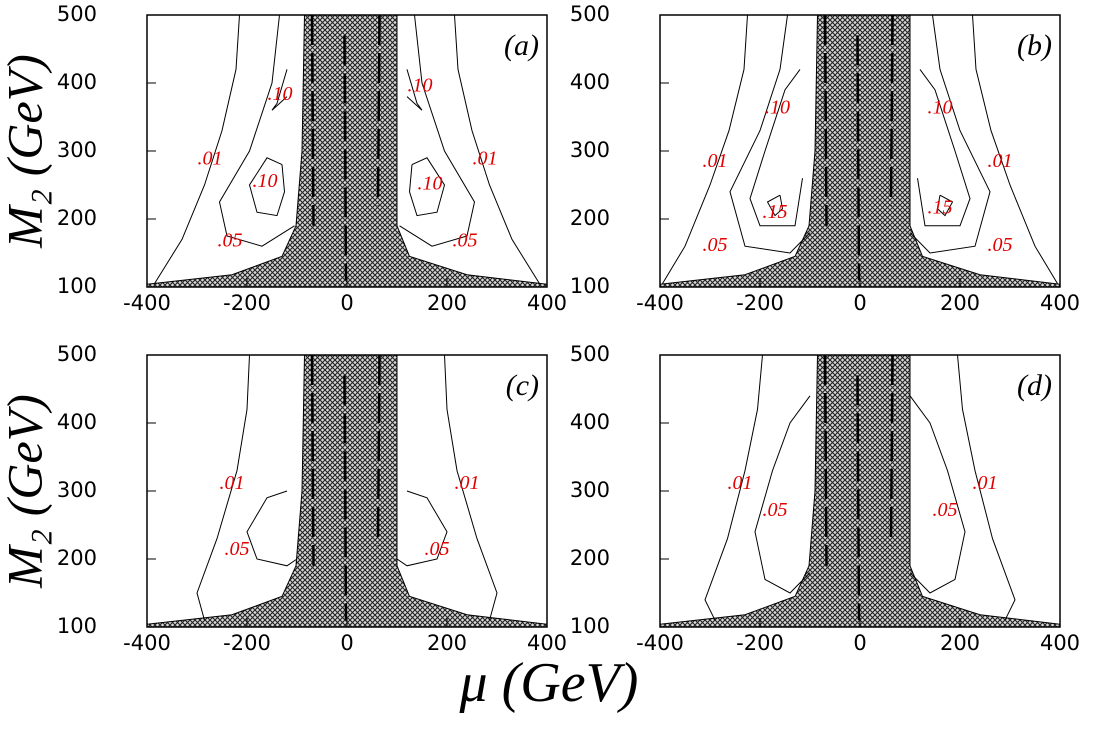  What do you see at coordinates (522, 385) in the screenshot?
I see `panel-label: (c)` at bounding box center [522, 385].